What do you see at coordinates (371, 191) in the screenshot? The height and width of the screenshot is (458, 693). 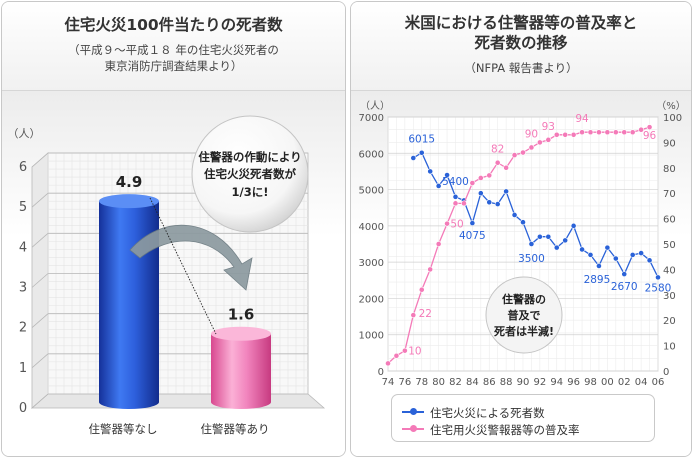 I see `left-y-tick-label: 5000` at bounding box center [371, 191].